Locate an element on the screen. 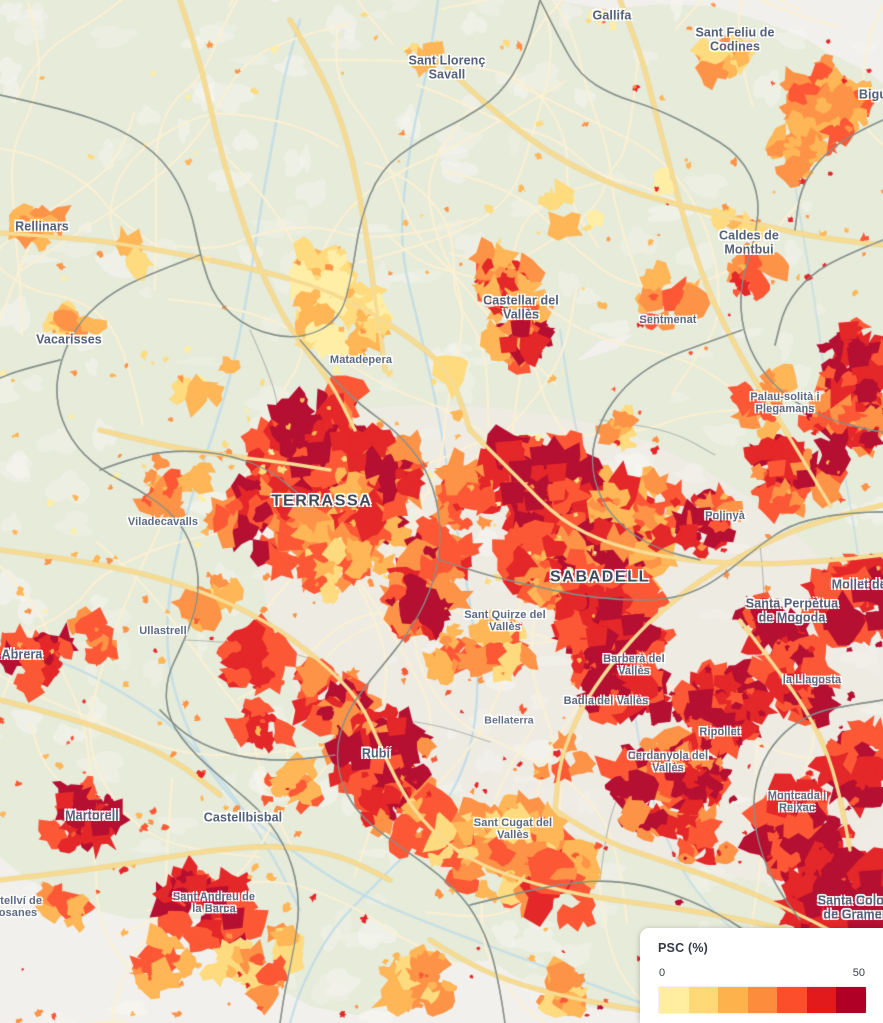 This screenshot has width=883, height=1023. legend-color-ramp is located at coordinates (762, 1000).